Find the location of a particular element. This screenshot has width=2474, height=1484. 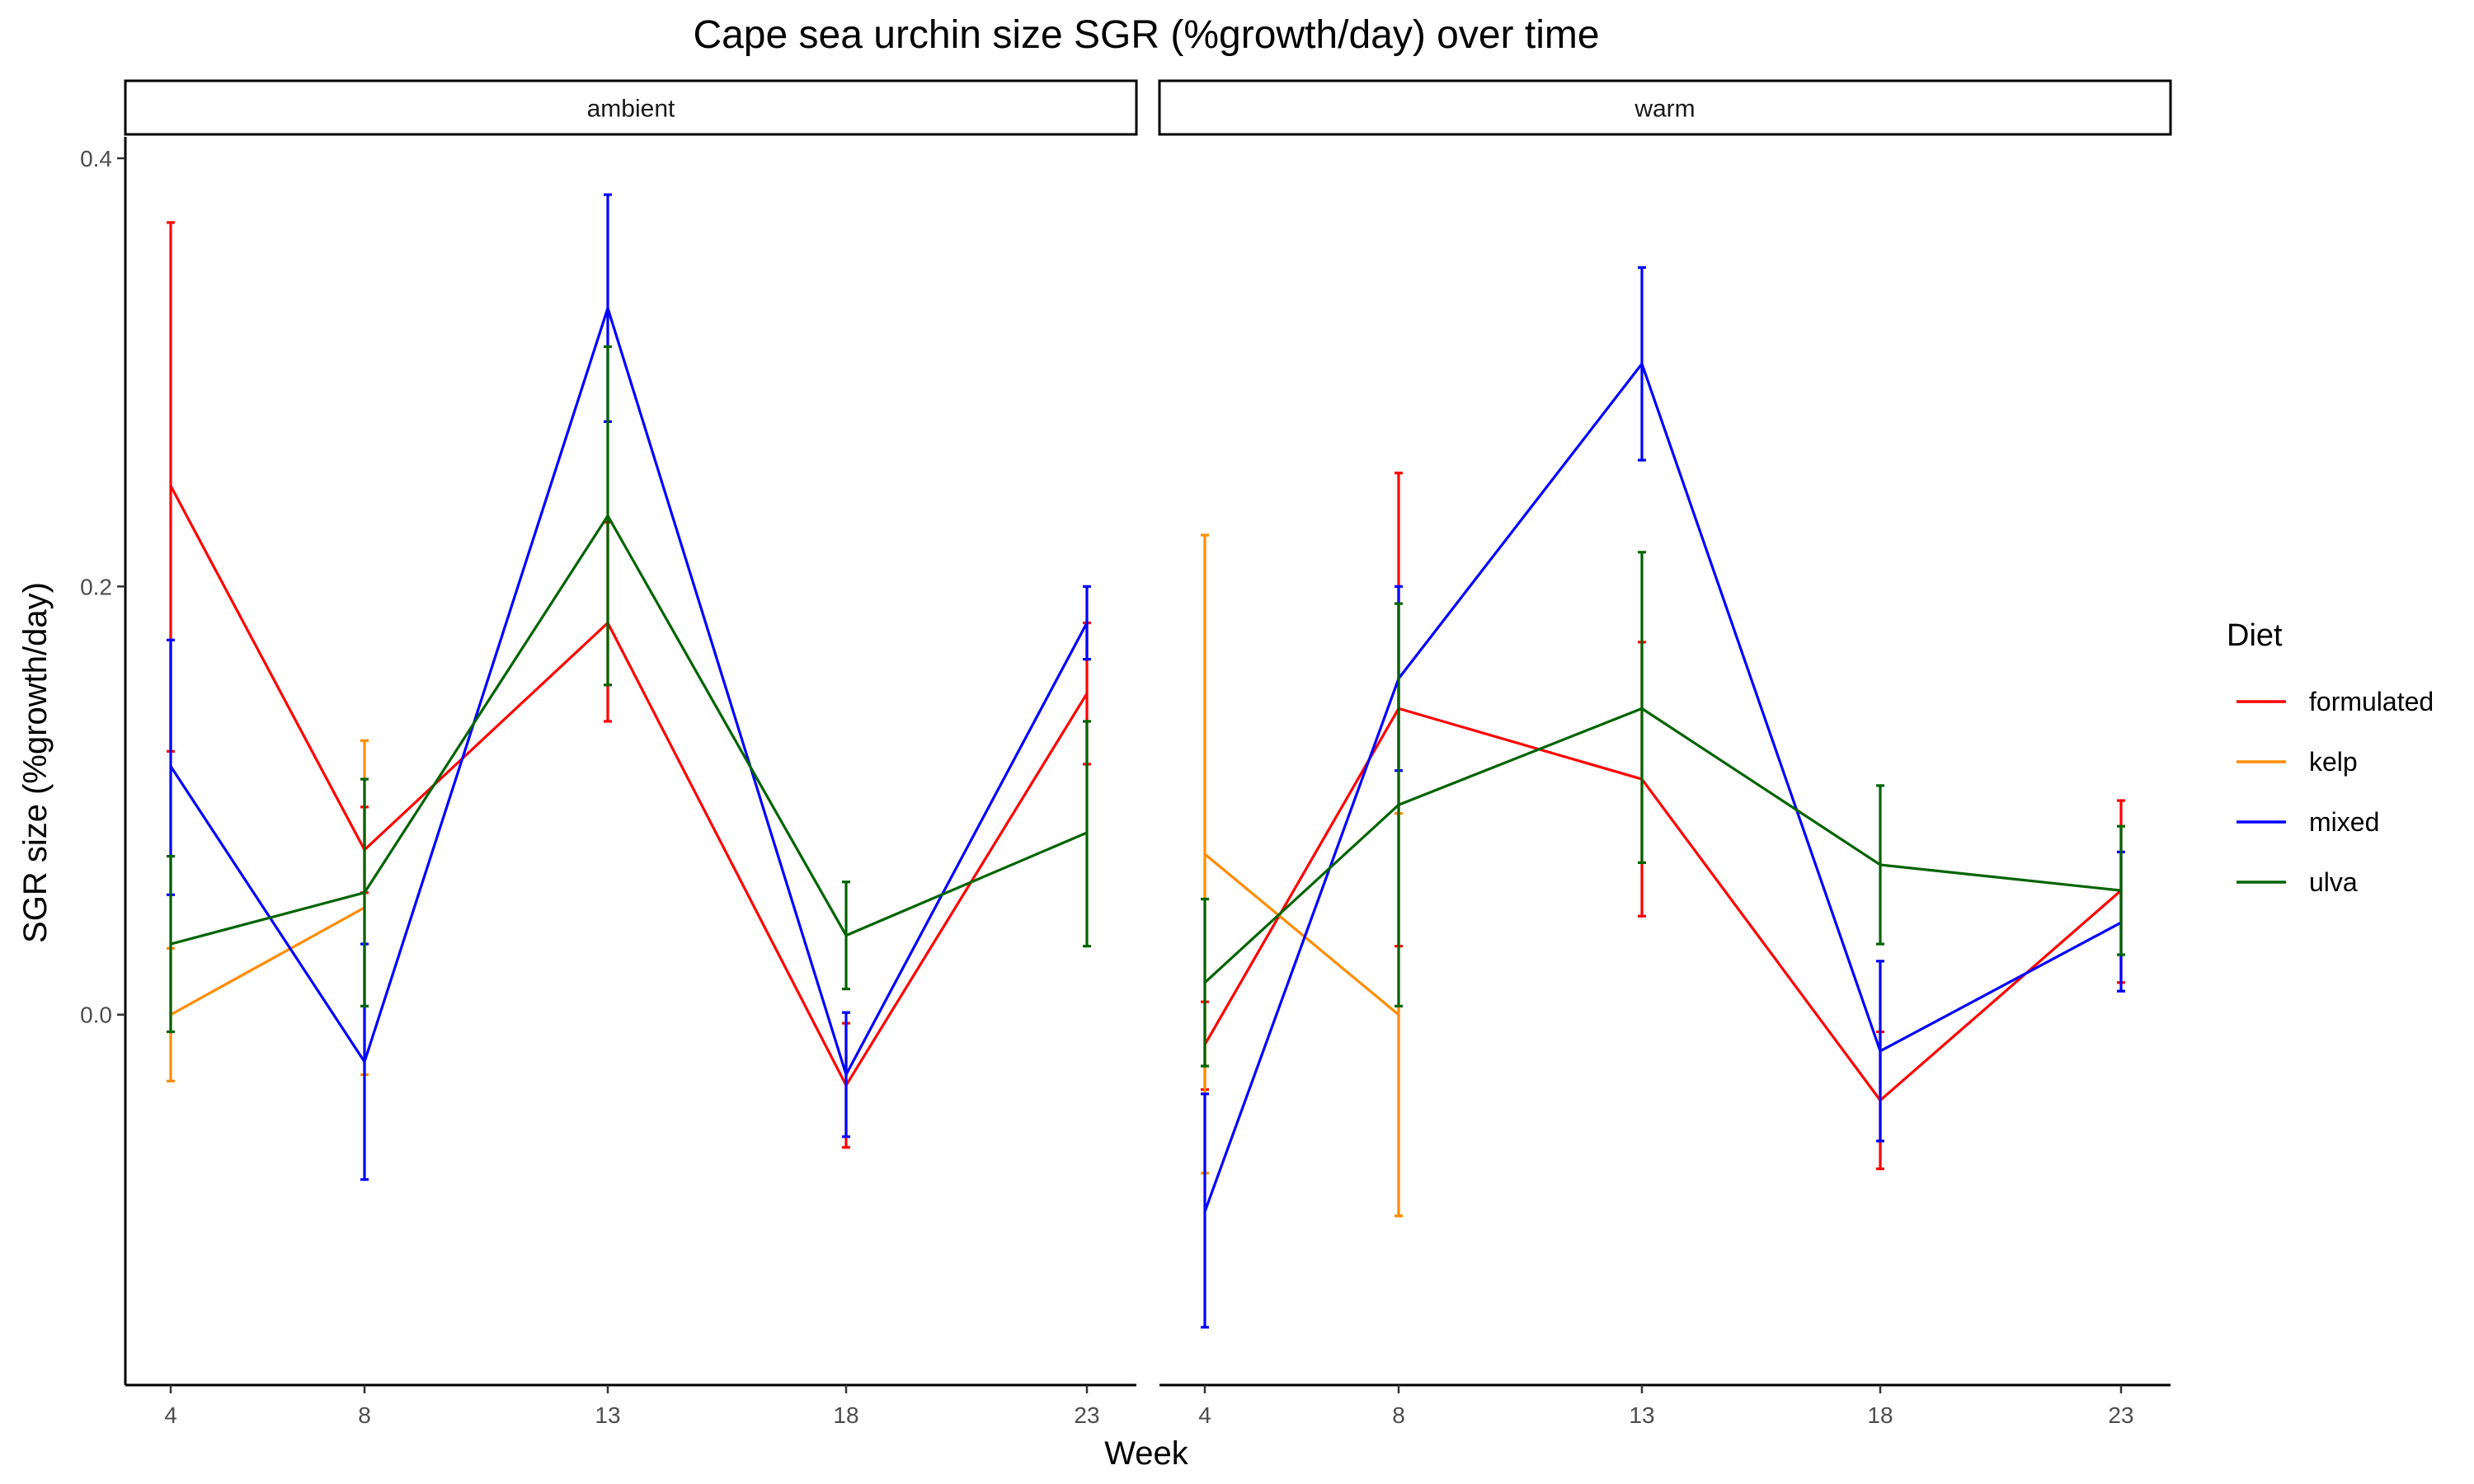

series-ulva-warm is located at coordinates (1663, 809).